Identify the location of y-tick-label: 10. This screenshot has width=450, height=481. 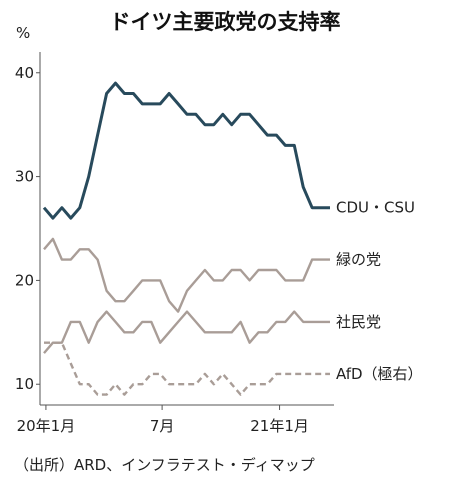
(24, 384).